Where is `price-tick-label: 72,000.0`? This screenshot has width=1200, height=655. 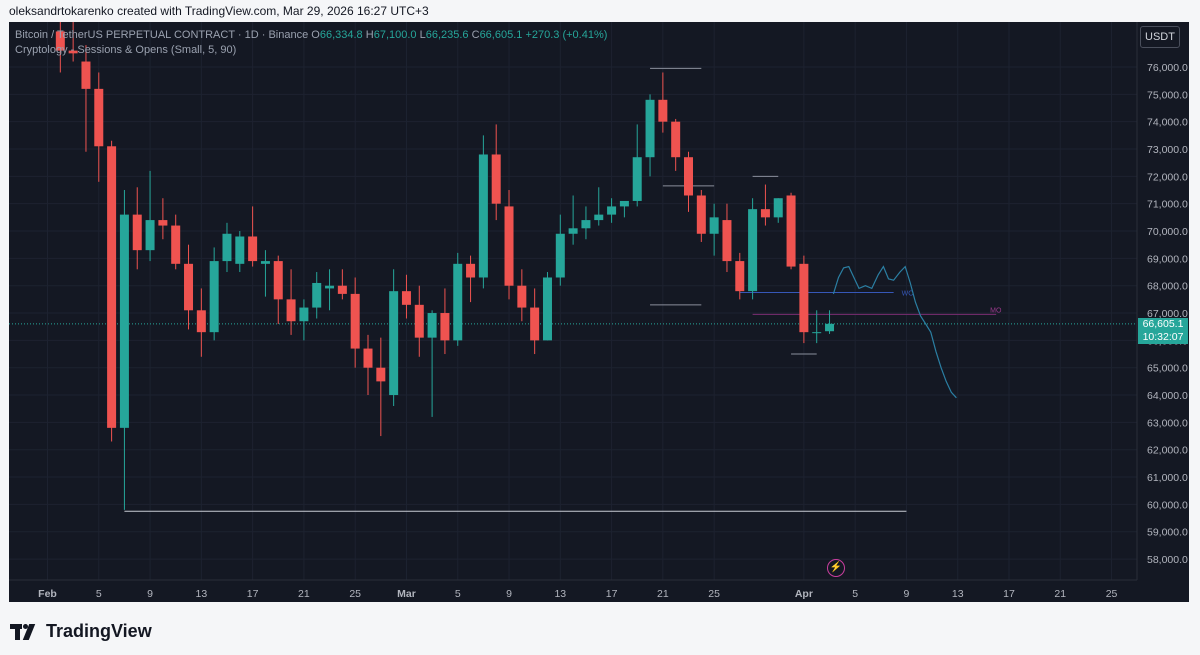
price-tick-label: 72,000.0 is located at coordinates (1167, 177).